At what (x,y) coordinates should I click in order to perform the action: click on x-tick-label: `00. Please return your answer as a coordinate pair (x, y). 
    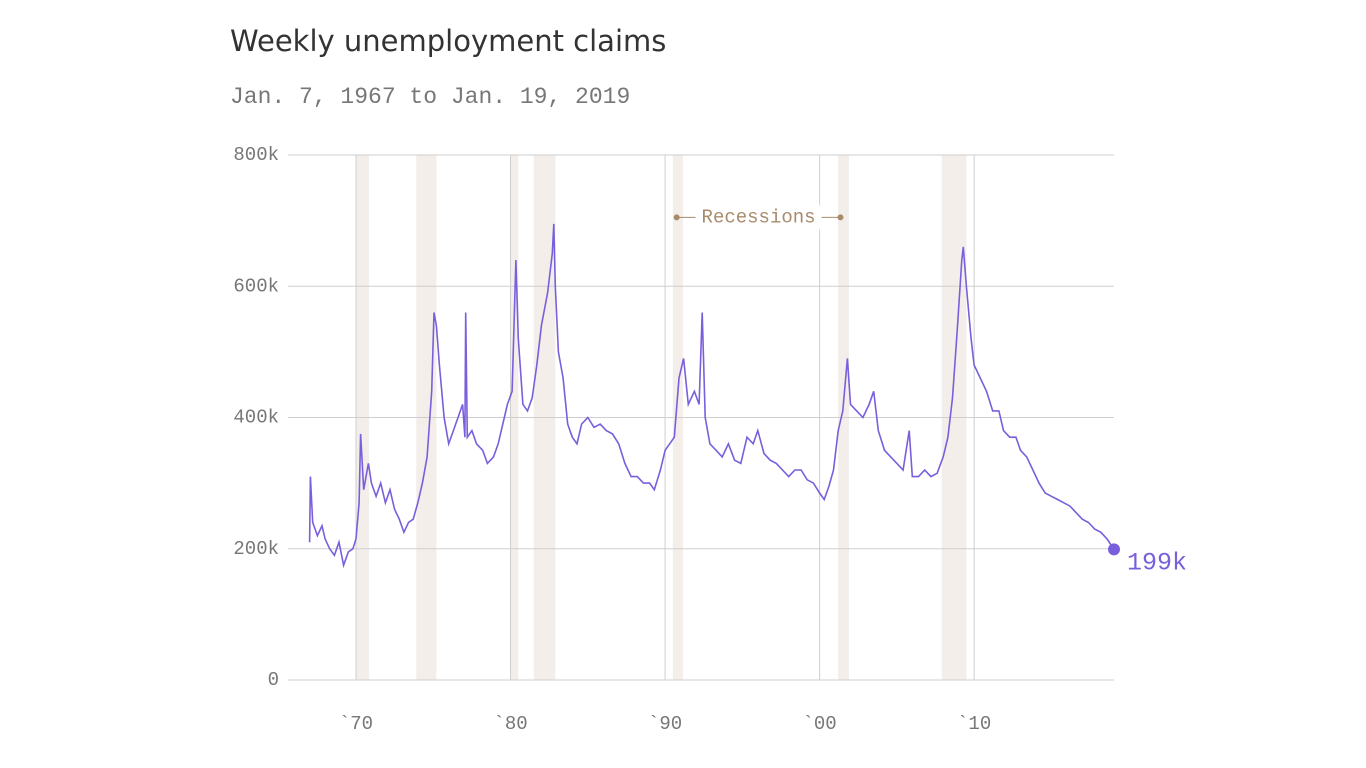
    Looking at the image, I should click on (819, 724).